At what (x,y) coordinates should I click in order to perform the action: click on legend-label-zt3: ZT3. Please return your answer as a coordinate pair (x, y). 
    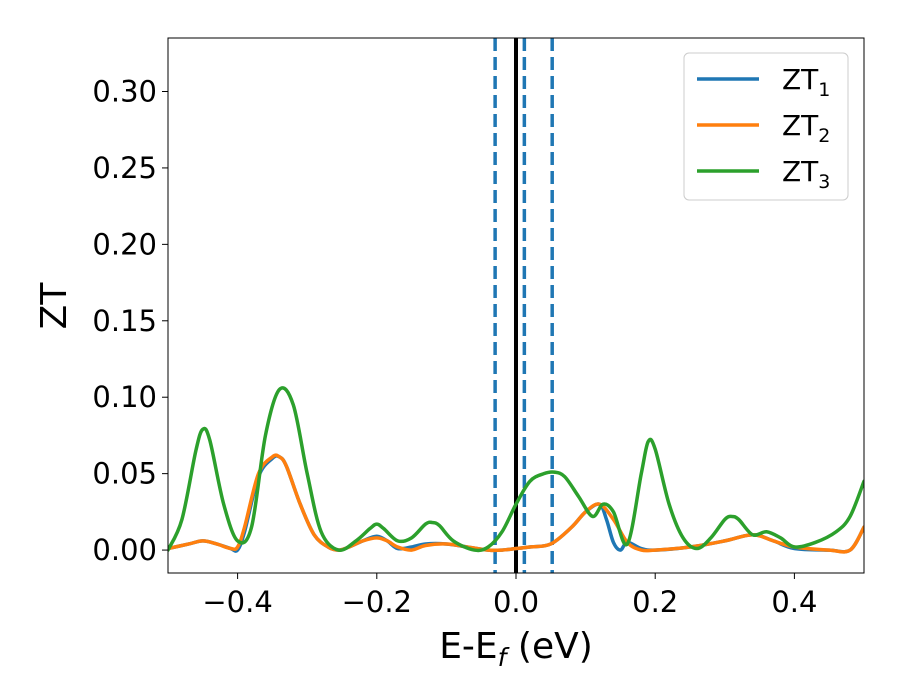
    Looking at the image, I should click on (806, 174).